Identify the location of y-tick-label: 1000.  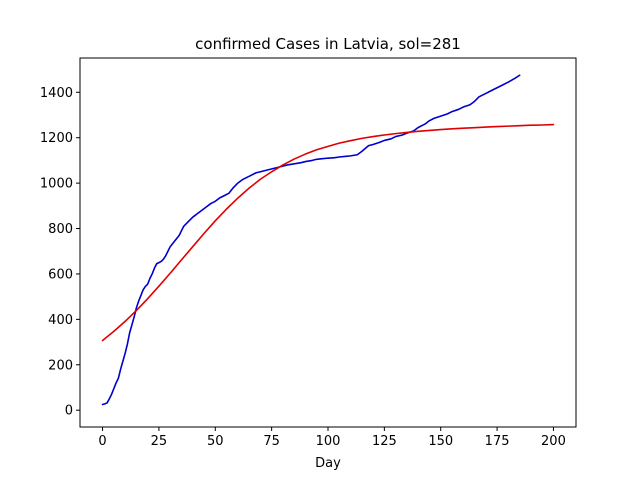
(56, 184).